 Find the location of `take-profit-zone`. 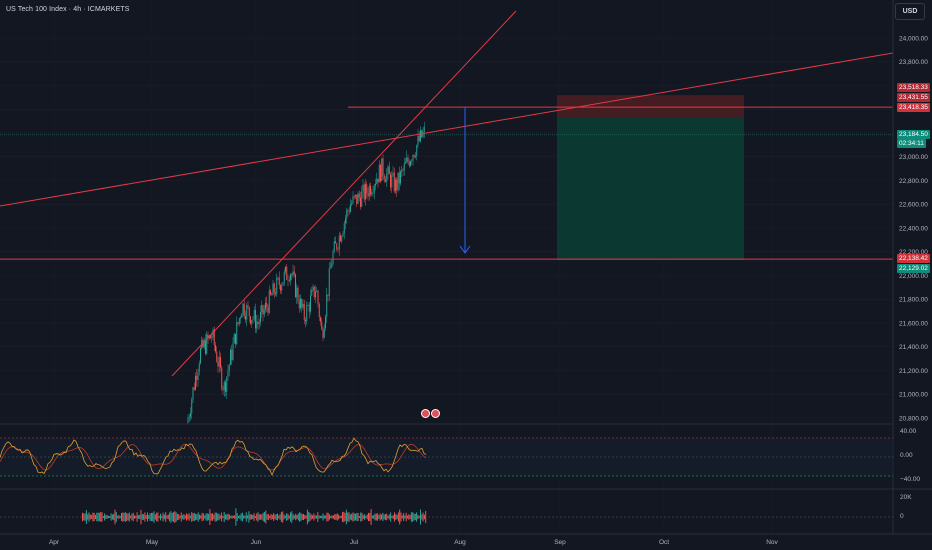

take-profit-zone is located at coordinates (650, 189).